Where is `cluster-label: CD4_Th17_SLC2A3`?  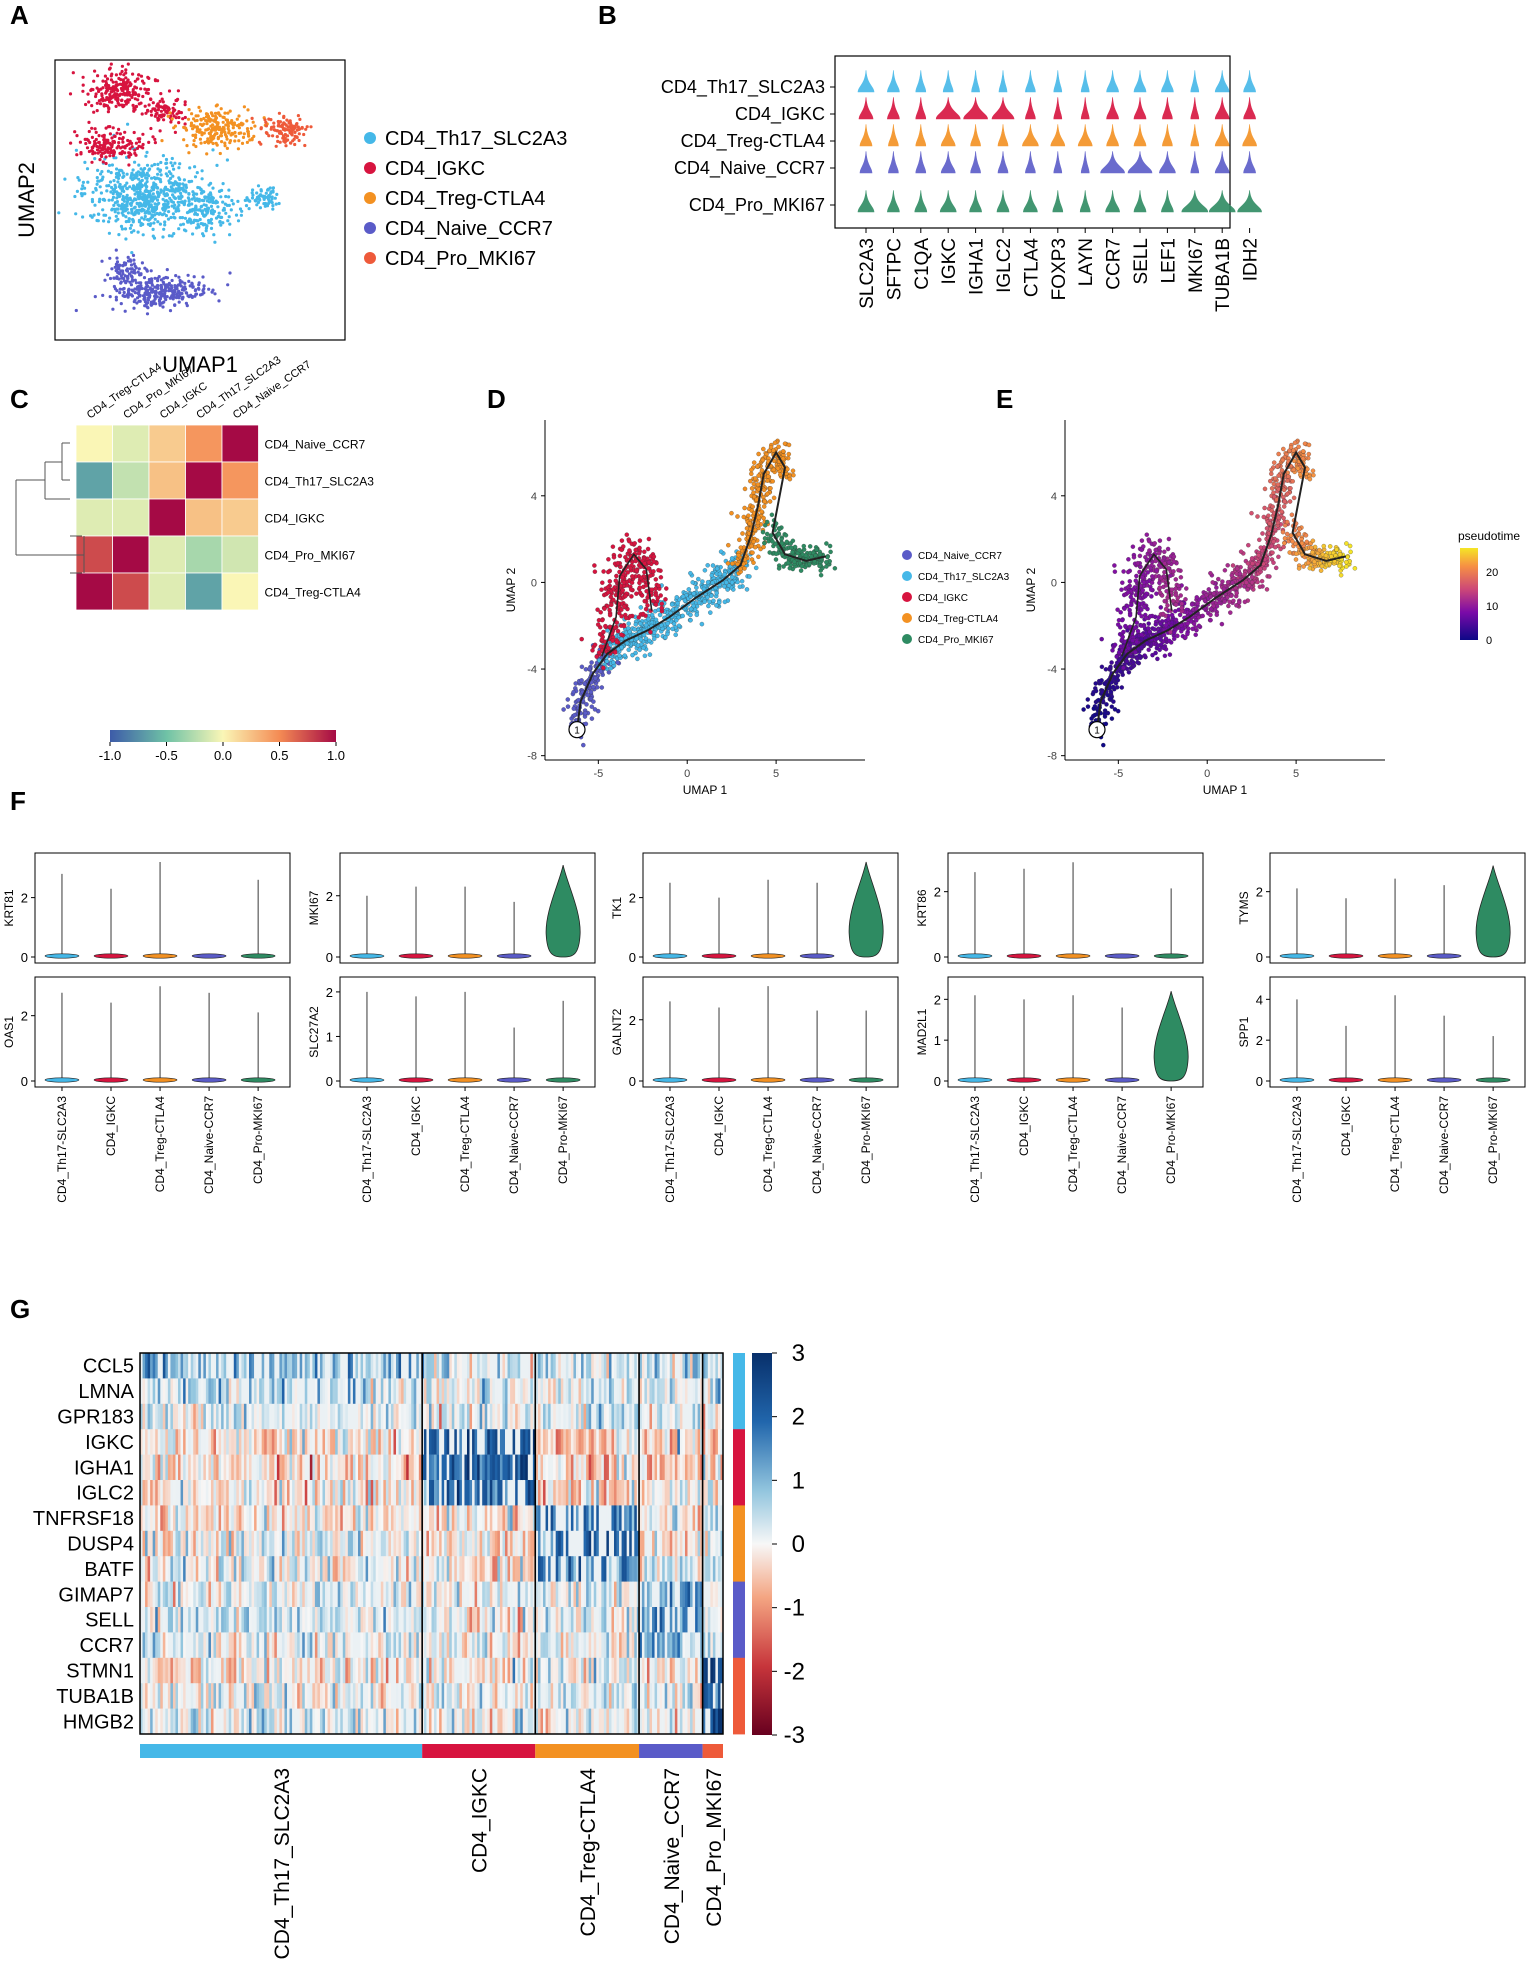
cluster-label: CD4_Th17_SLC2A3 is located at coordinates (743, 87).